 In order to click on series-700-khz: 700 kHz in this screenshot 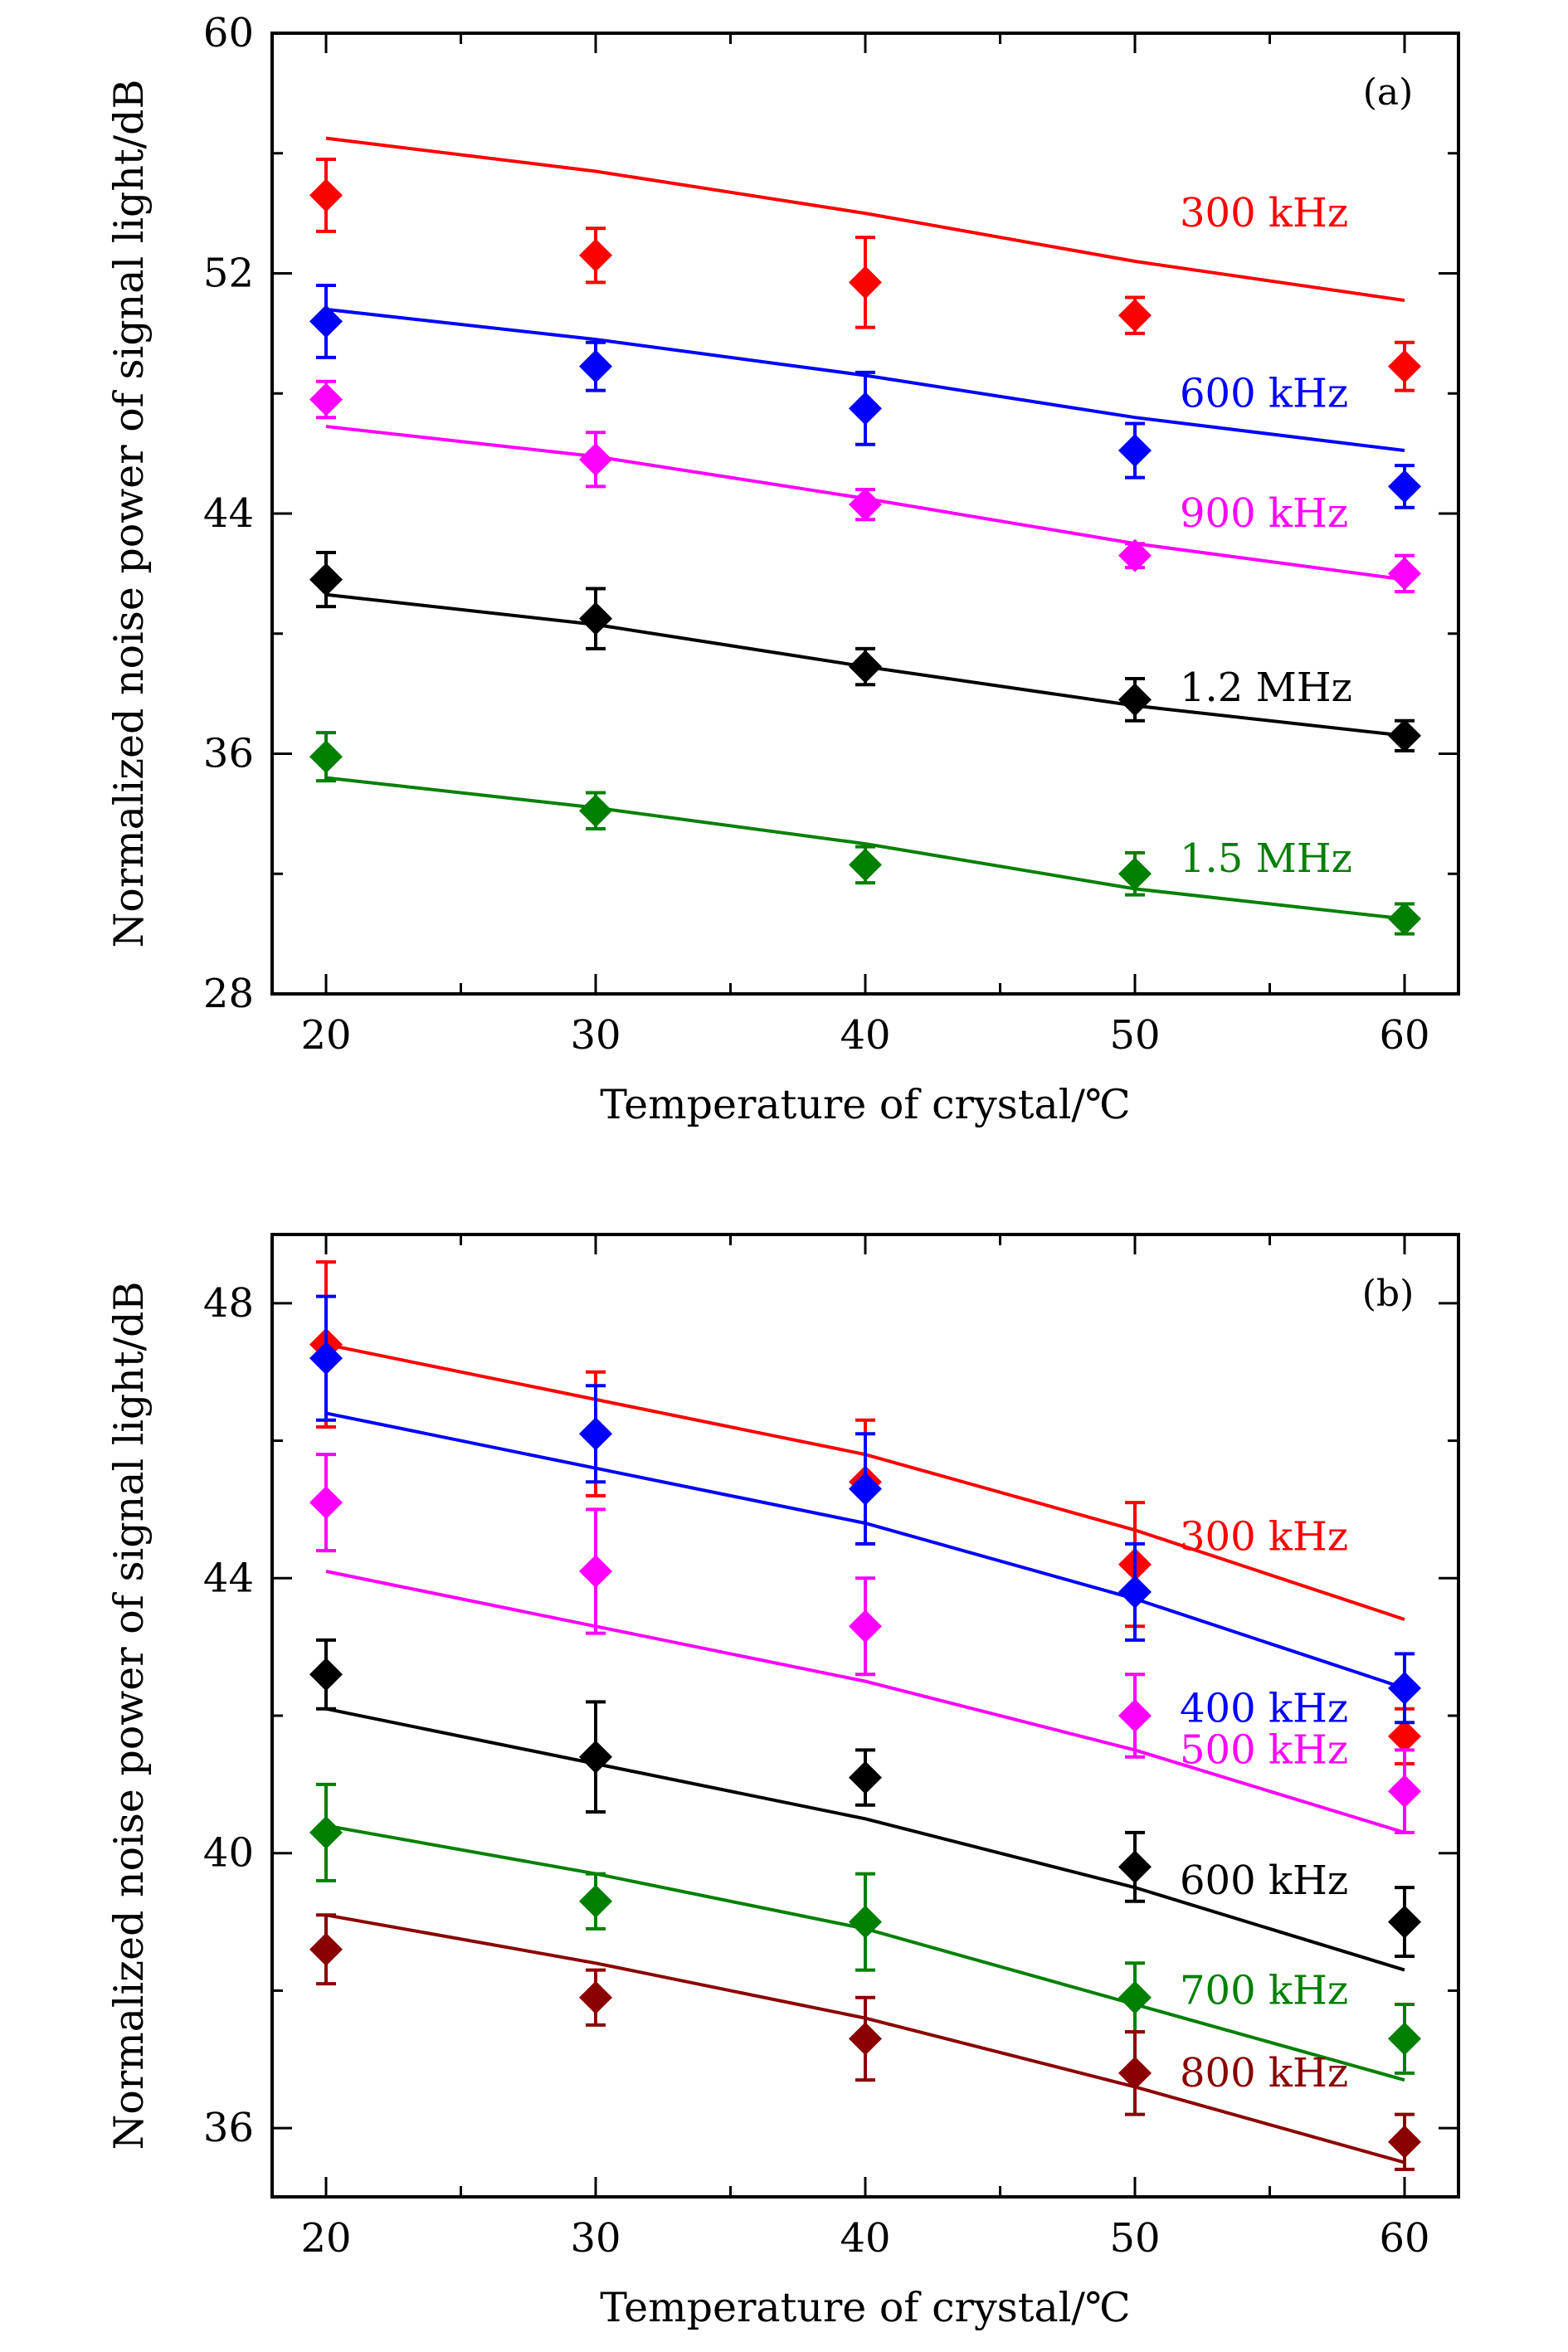, I will do `click(865, 1932)`.